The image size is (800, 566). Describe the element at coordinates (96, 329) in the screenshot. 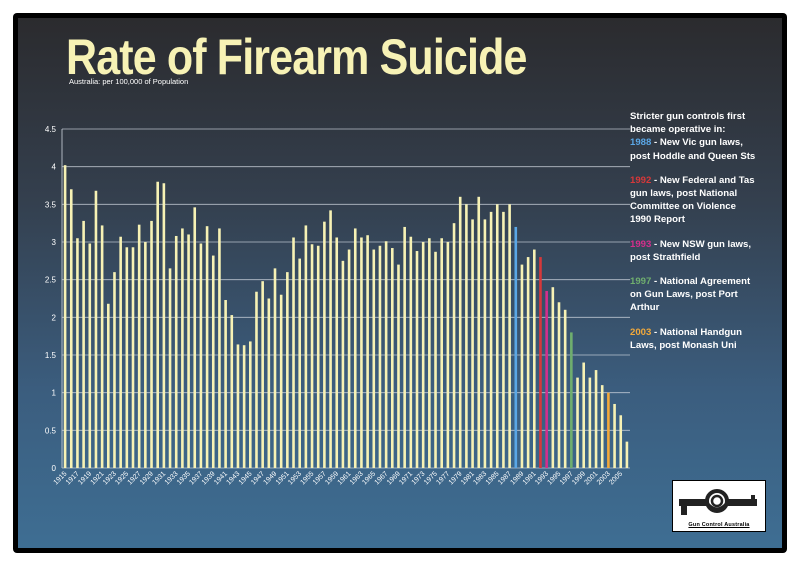

I see `bar-1920` at that location.